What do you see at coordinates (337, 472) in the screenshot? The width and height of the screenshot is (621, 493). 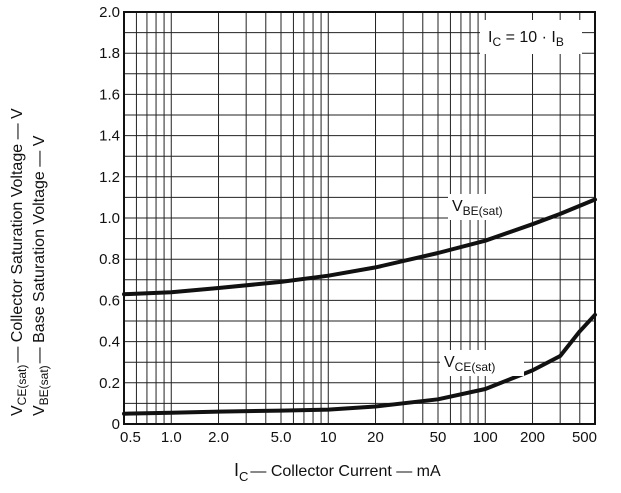 I see `x-axis-label: IC — Collector Current — mA` at bounding box center [337, 472].